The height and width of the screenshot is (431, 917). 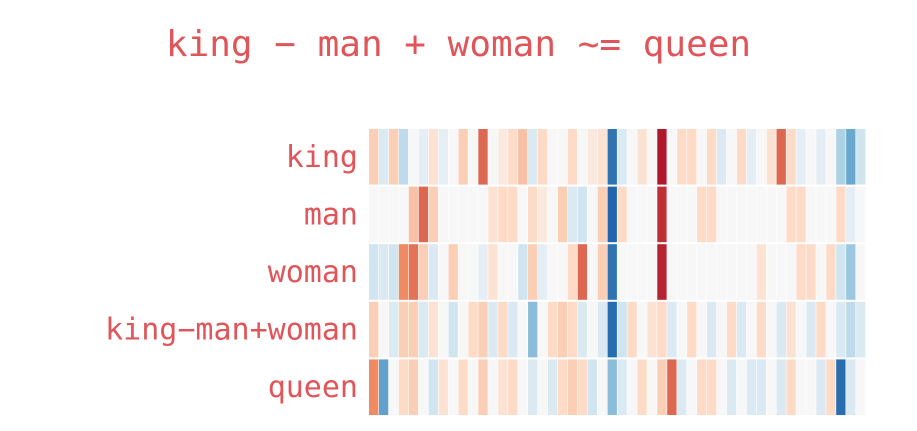 I want to click on row-label-2: woman, so click(x=313, y=272).